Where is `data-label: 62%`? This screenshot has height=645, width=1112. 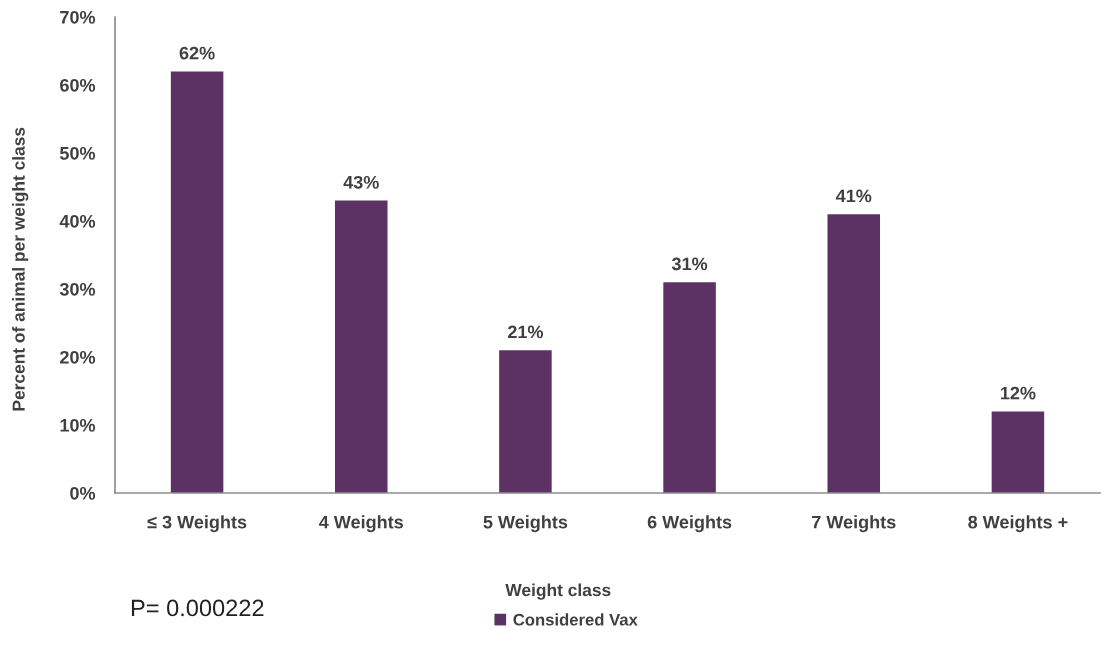 data-label: 62% is located at coordinates (197, 53).